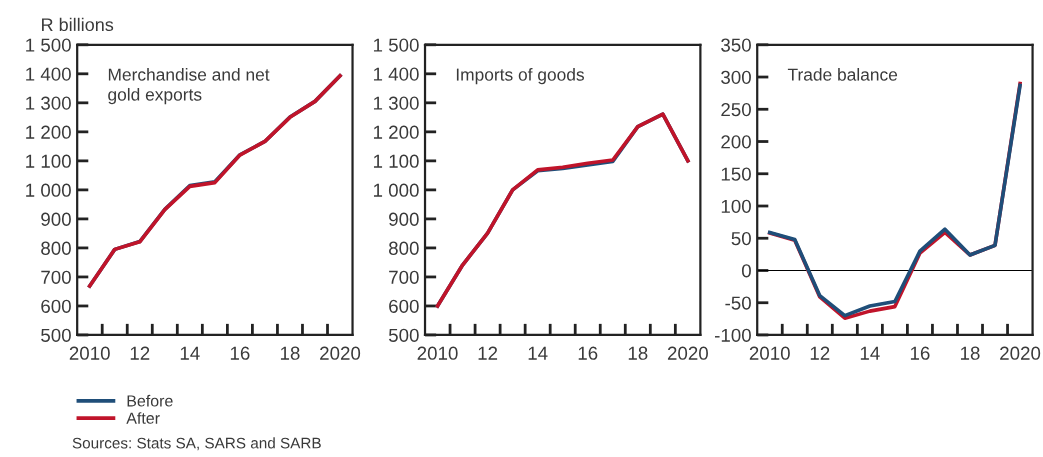 This screenshot has width=1043, height=457. What do you see at coordinates (143, 418) in the screenshot?
I see `legend-label: After` at bounding box center [143, 418].